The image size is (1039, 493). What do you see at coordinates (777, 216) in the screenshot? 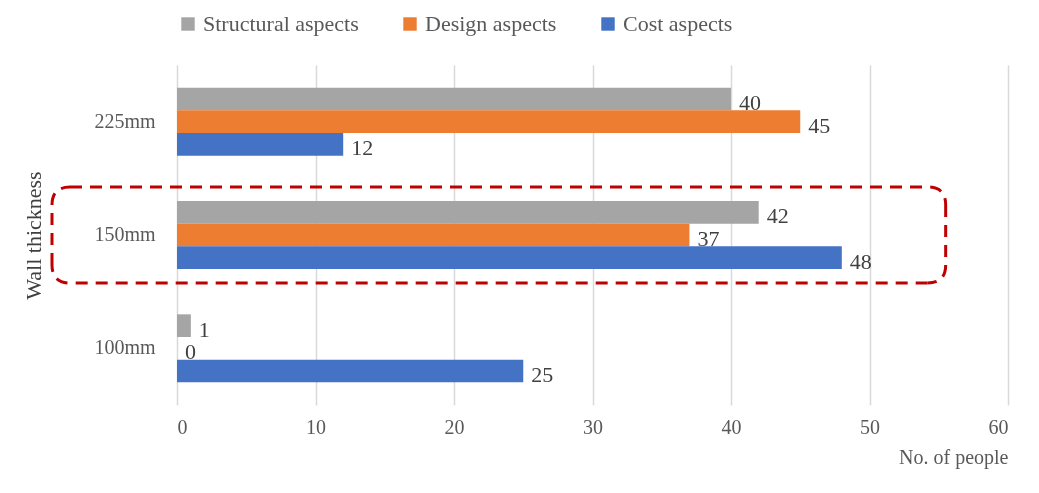
I see `data-label: 42` at bounding box center [777, 216].